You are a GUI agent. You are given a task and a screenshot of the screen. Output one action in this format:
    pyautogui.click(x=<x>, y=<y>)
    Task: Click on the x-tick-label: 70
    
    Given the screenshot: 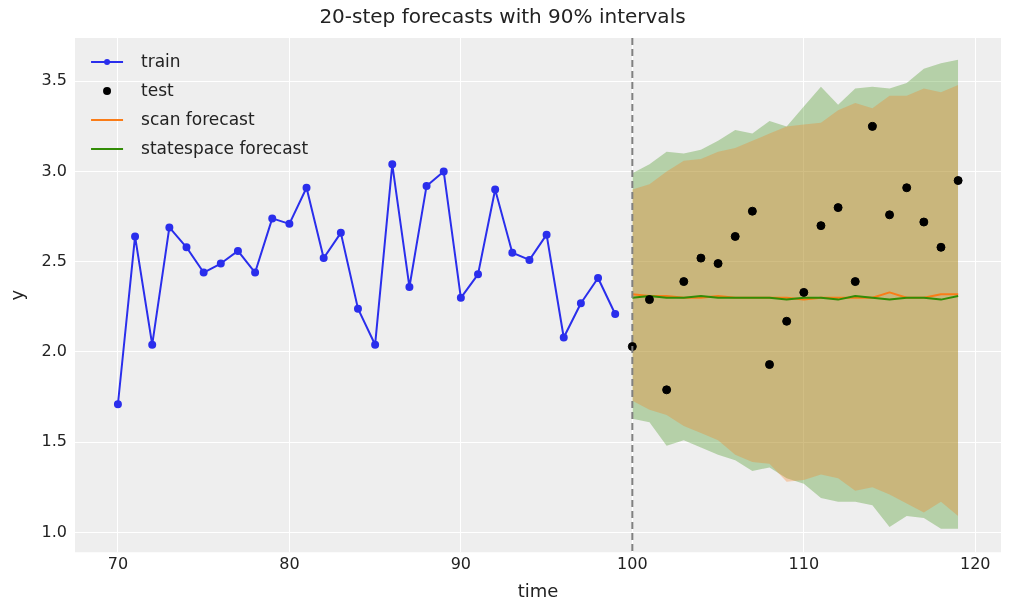 What is the action you would take?
    pyautogui.click(x=118, y=563)
    